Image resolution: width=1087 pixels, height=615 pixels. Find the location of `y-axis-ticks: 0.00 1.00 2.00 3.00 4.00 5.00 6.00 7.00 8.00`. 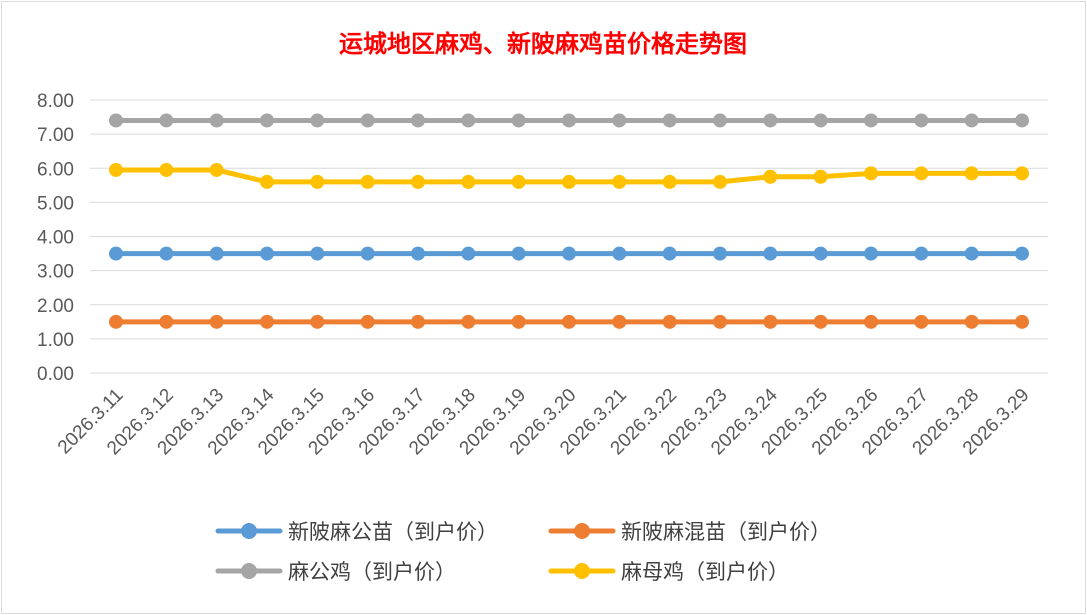

y-axis-ticks: 0.00 1.00 2.00 3.00 4.00 5.00 6.00 7.00 8.00 is located at coordinates (55, 238).